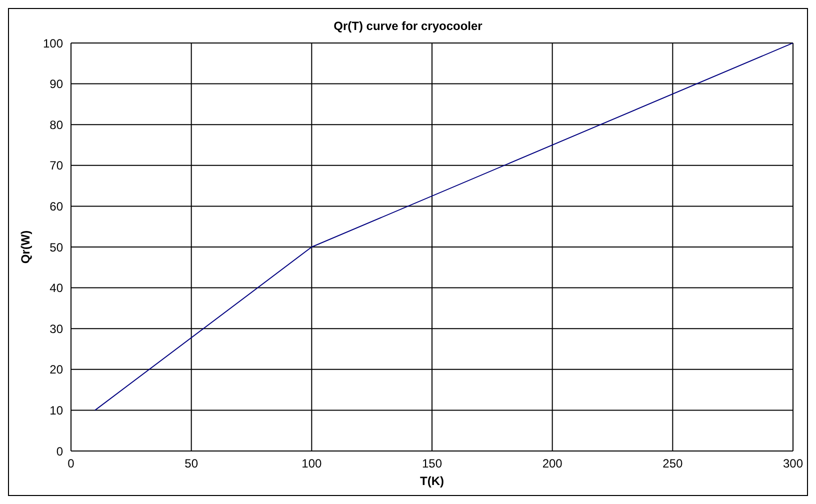 The width and height of the screenshot is (816, 504). What do you see at coordinates (57, 410) in the screenshot?
I see `y-tick-label: 10` at bounding box center [57, 410].